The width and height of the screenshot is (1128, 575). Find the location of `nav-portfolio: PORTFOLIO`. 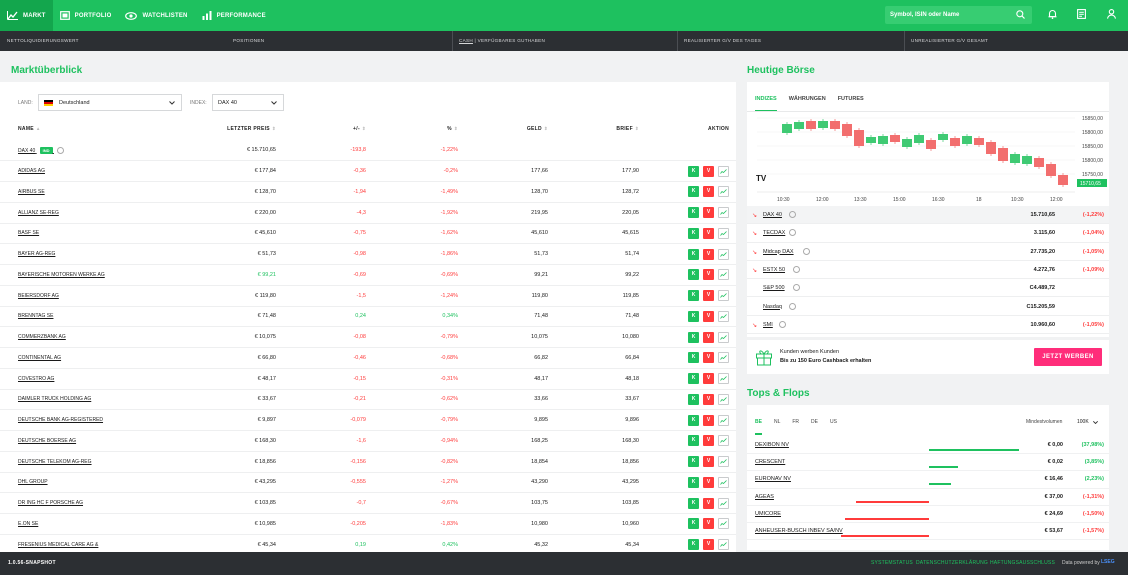

nav-portfolio: PORTFOLIO is located at coordinates (86, 15).